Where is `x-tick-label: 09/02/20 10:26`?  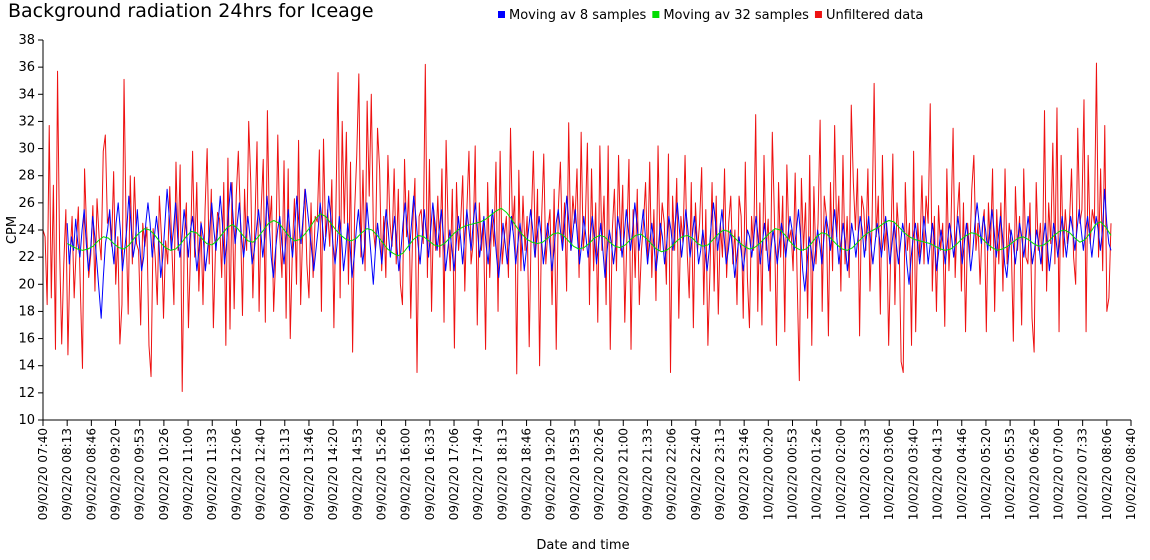
x-tick-label: 09/02/20 10:26 is located at coordinates (164, 474).